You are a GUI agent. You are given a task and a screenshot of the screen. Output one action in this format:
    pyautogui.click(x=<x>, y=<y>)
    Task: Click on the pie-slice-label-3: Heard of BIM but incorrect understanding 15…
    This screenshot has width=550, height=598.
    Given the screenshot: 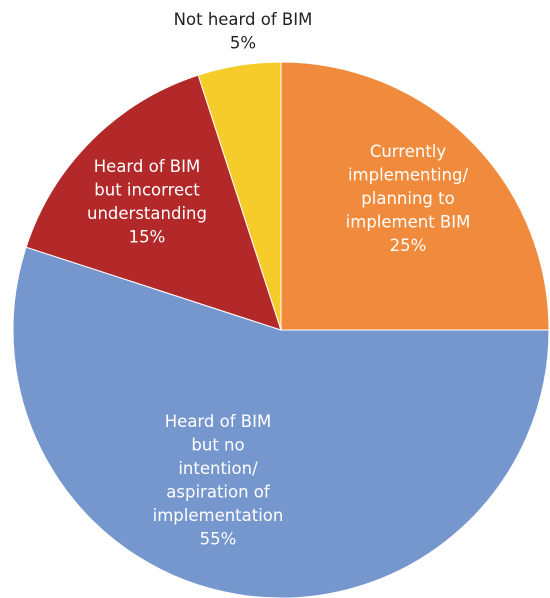 What is the action you would take?
    pyautogui.click(x=147, y=202)
    